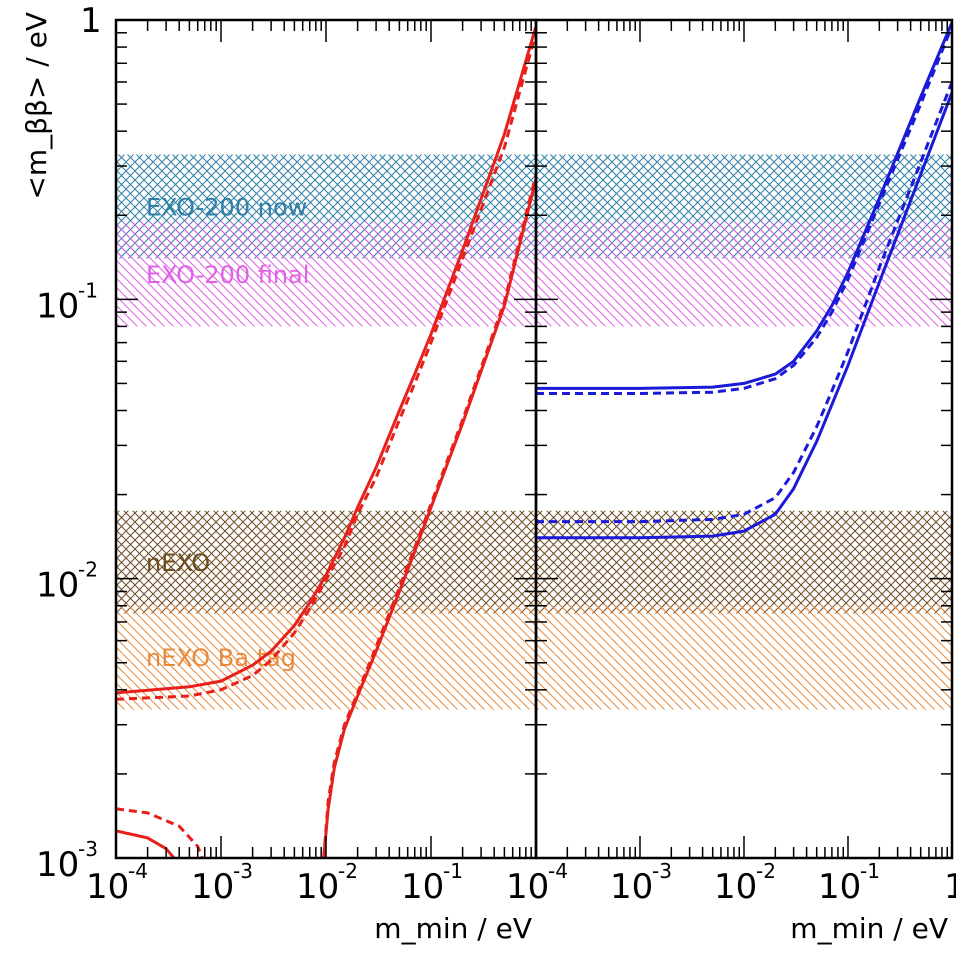  What do you see at coordinates (91, 21) in the screenshot?
I see `y-tick-label: 1` at bounding box center [91, 21].